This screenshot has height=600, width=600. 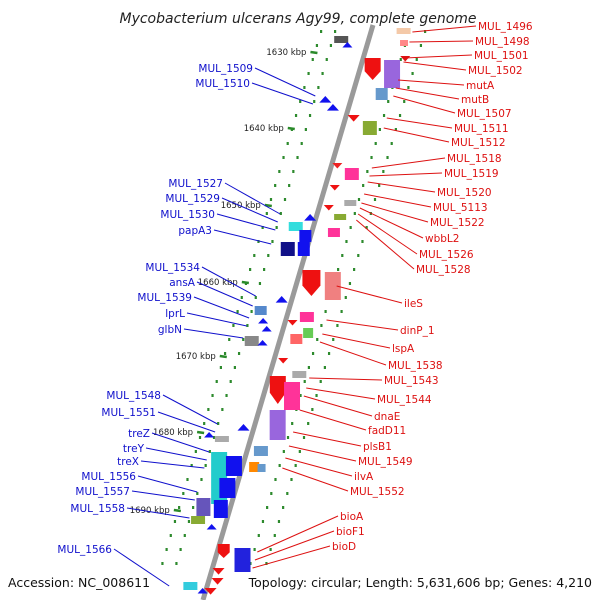 I want to click on gene-label-right: bioF1, so click(x=350, y=532).